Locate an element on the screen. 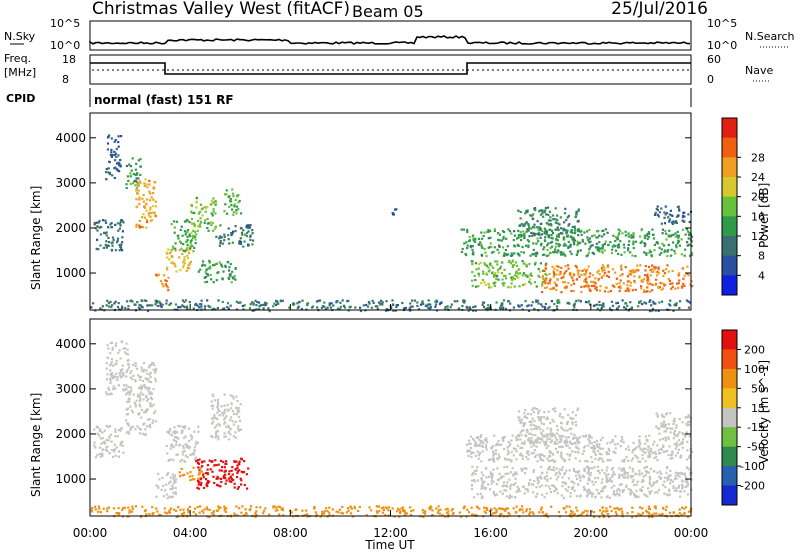 This screenshot has width=800, height=554. nsky-tick-high: 10^5 is located at coordinates (65, 23).